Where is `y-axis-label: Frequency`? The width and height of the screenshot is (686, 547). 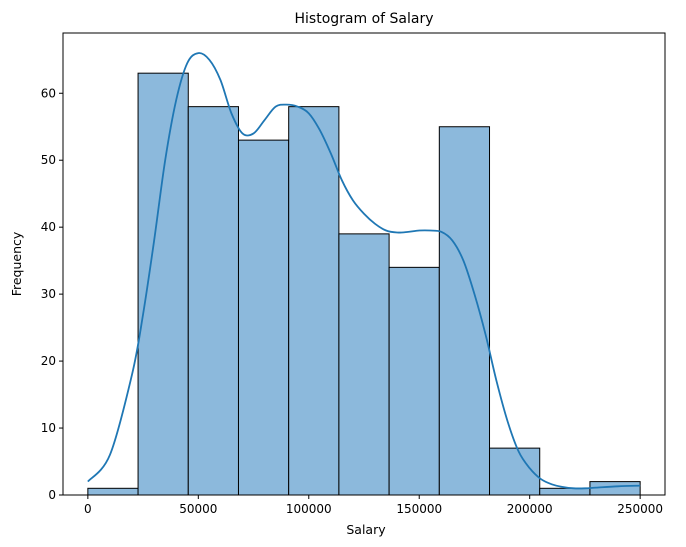
y-axis-label: Frequency is located at coordinates (16, 263).